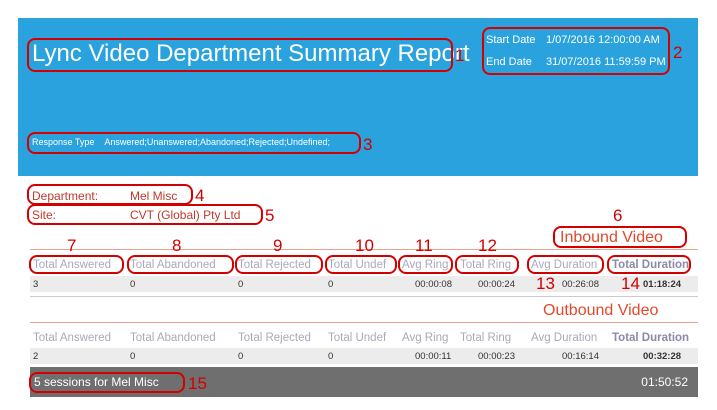  What do you see at coordinates (274, 265) in the screenshot?
I see `inbound-header-total-rejected: Total Rejected` at bounding box center [274, 265].